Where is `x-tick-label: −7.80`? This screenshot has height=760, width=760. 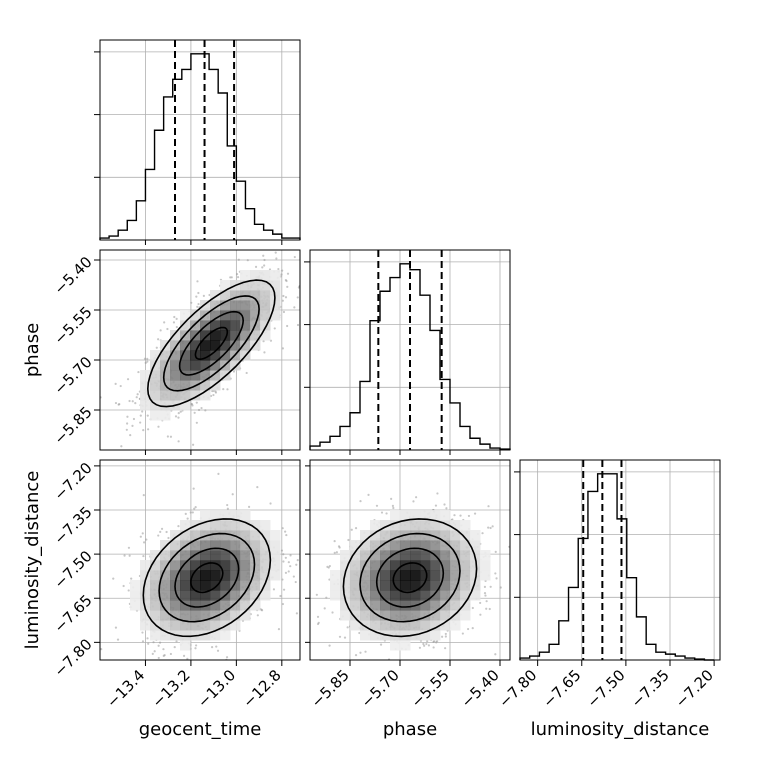 x-tick-label: −7.80 is located at coordinates (517, 688).